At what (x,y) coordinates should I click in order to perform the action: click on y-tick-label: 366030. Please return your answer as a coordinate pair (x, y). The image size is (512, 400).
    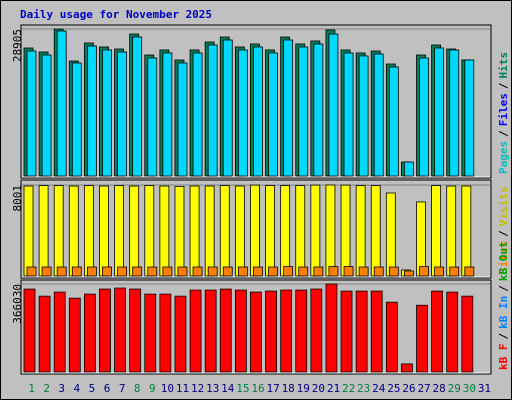
    Looking at the image, I should click on (17, 304).